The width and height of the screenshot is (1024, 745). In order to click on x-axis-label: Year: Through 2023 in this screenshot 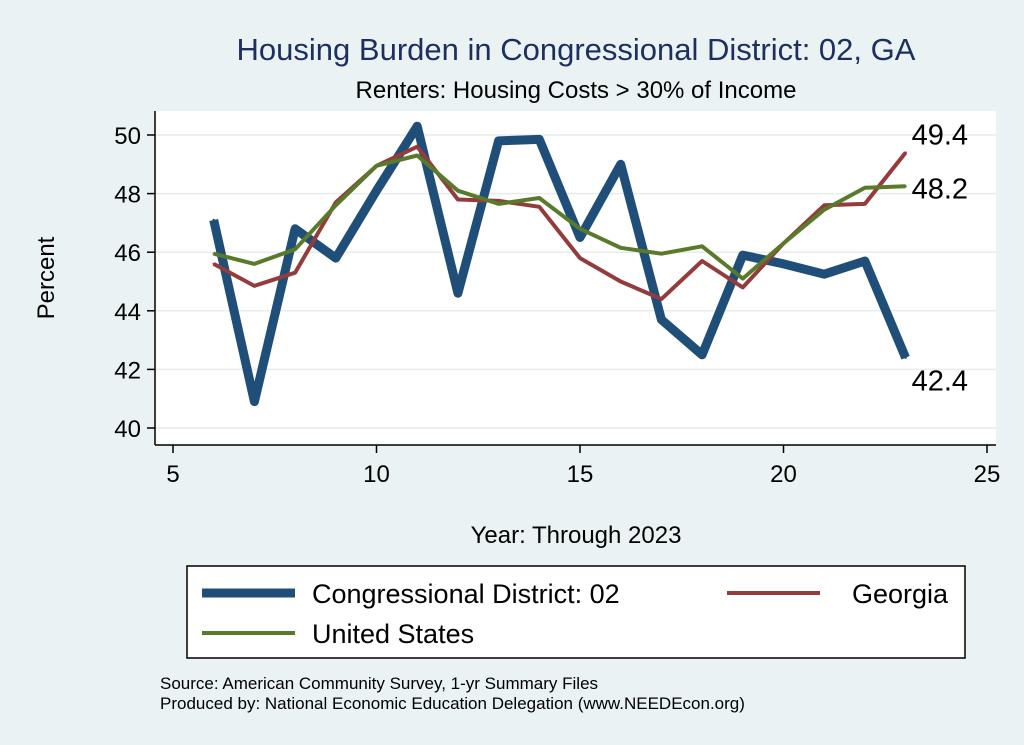, I will do `click(576, 535)`.